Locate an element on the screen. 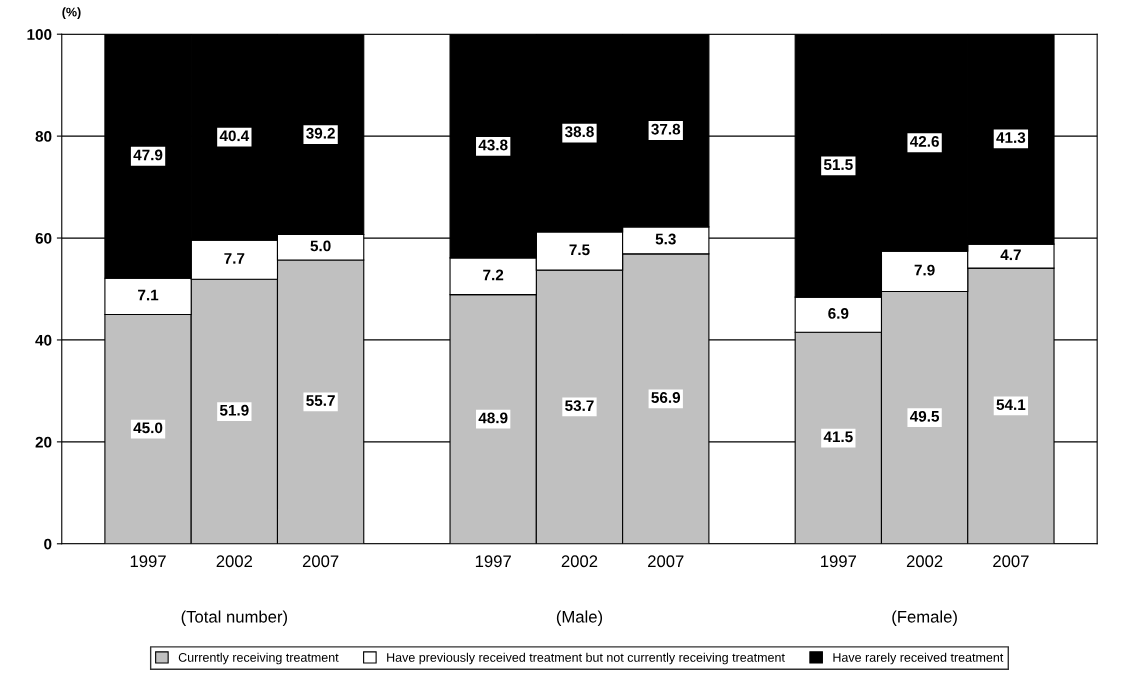  data-label: 56.9 is located at coordinates (666, 397).